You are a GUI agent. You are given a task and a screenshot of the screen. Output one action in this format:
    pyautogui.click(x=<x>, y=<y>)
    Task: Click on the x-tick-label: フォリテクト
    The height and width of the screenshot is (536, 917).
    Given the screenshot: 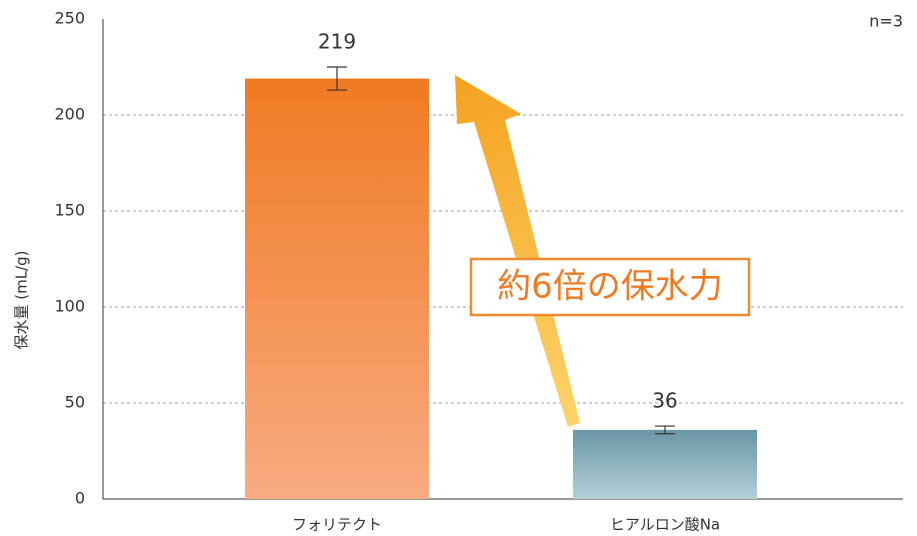 What is the action you would take?
    pyautogui.click(x=337, y=525)
    